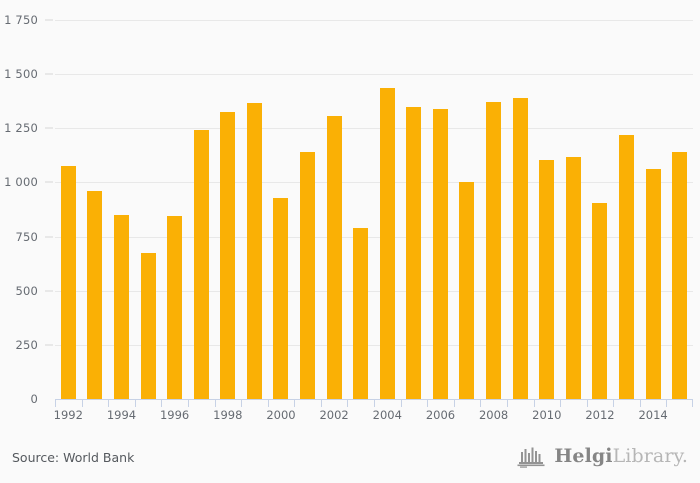  I want to click on y-axis-tick-label: 500, so click(26, 290).